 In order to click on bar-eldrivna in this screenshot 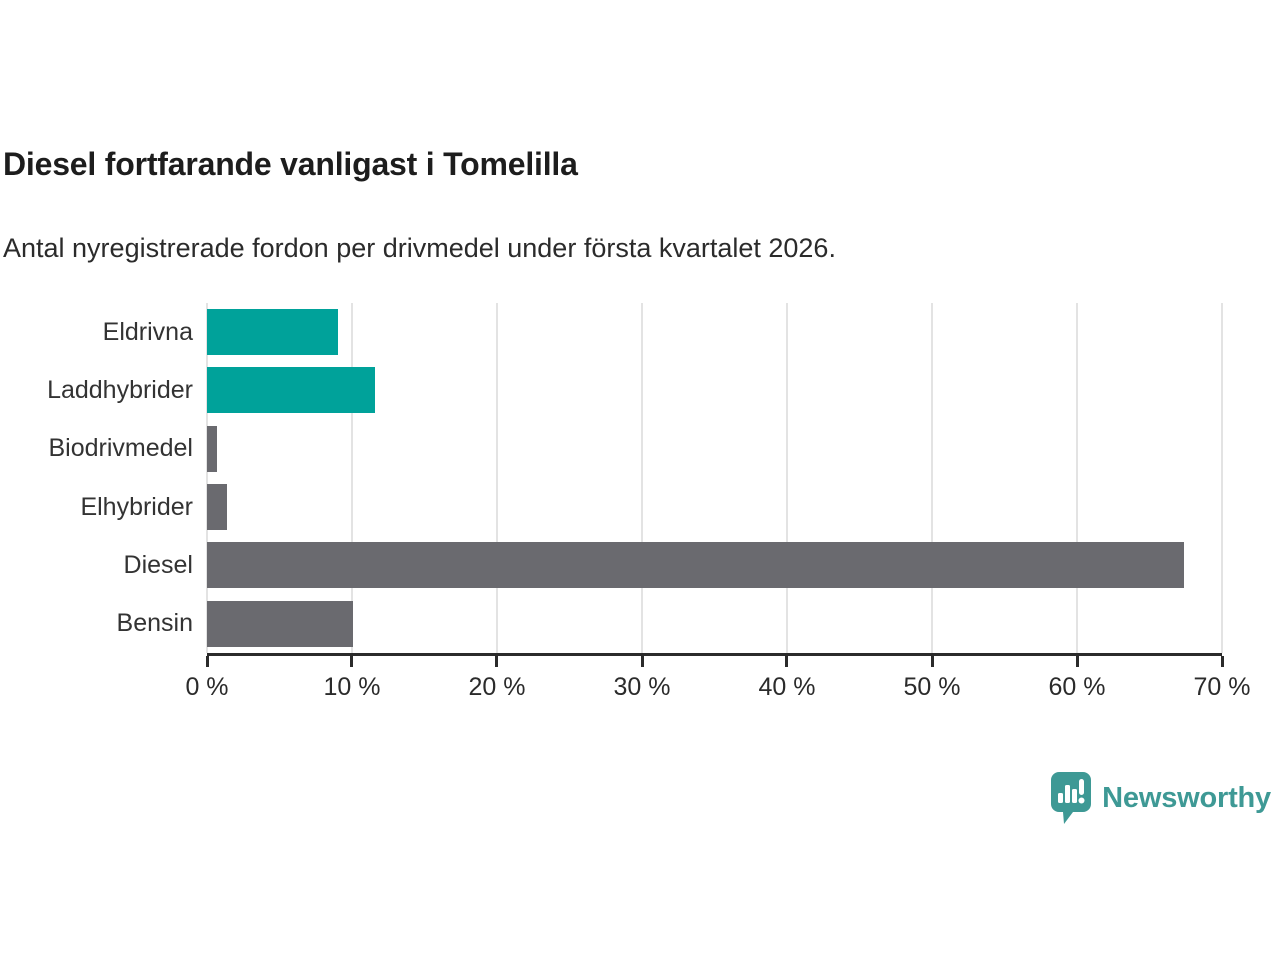, I will do `click(272, 332)`.